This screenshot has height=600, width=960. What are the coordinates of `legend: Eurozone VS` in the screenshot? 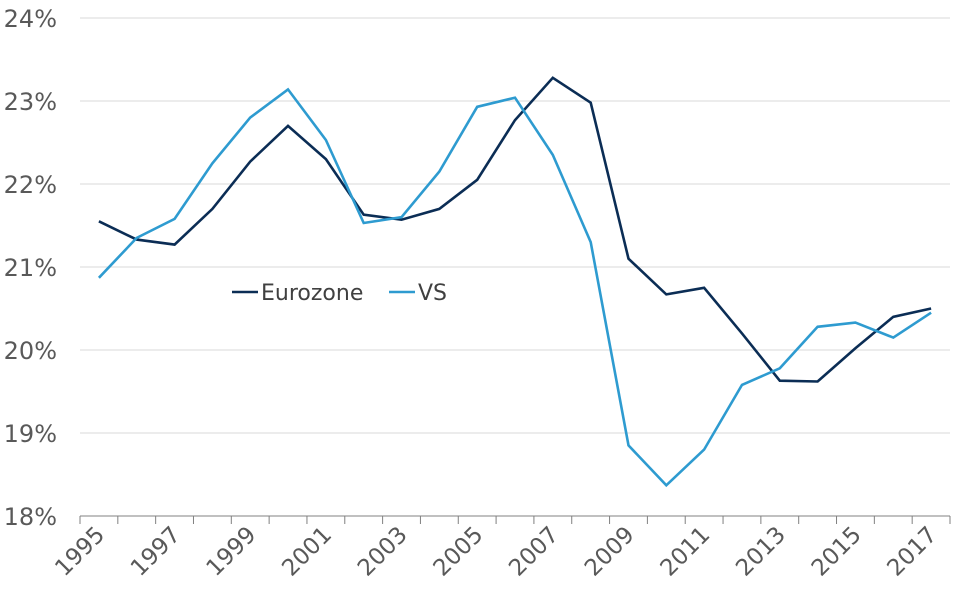 It's located at (339, 293).